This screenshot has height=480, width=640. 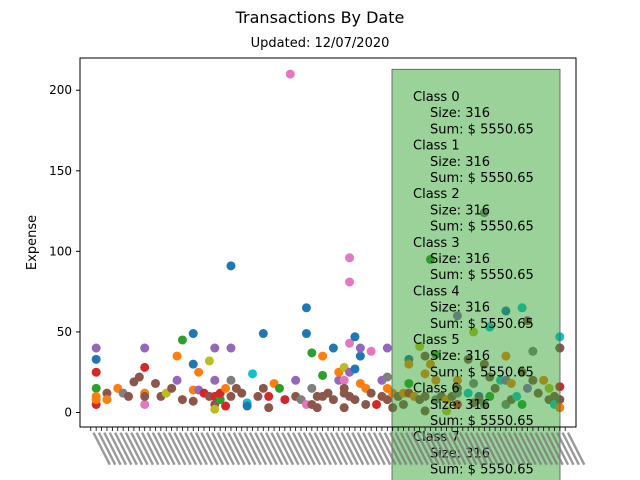 I want to click on y-tick-label: 200, so click(x=60, y=90).